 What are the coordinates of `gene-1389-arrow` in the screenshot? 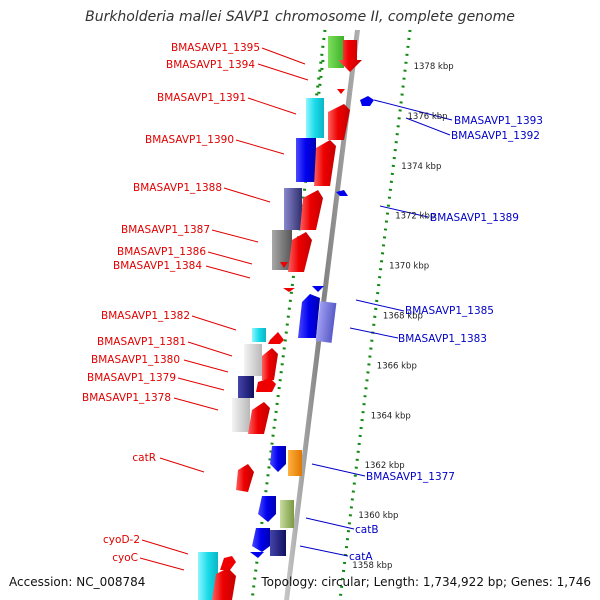 It's located at (342, 193).